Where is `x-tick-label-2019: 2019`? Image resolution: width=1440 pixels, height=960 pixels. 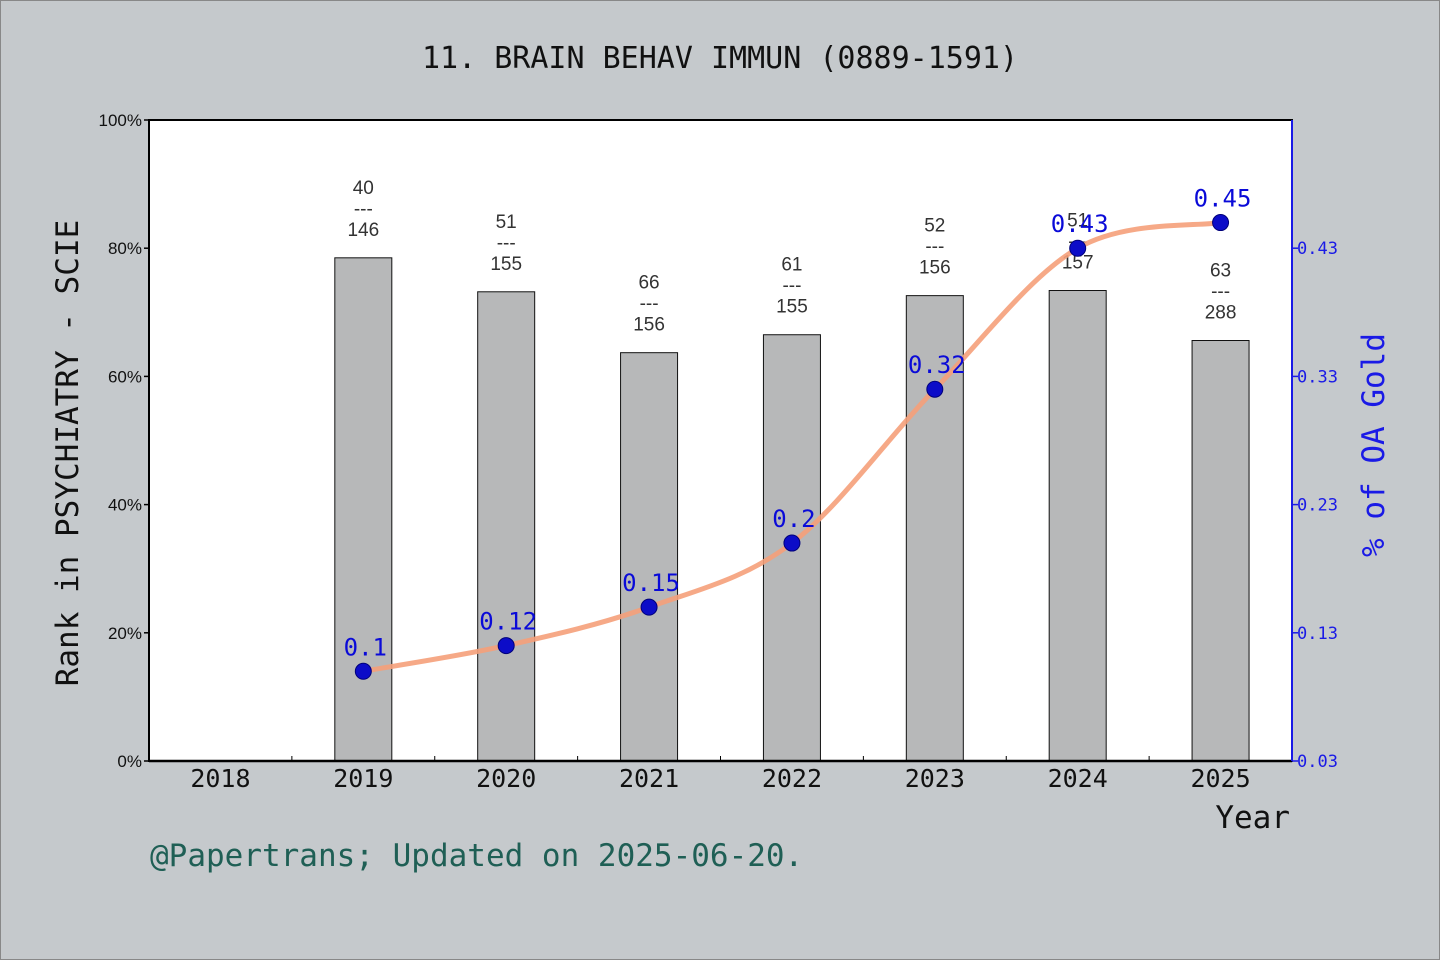 x-tick-label-2019: 2019 is located at coordinates (363, 778).